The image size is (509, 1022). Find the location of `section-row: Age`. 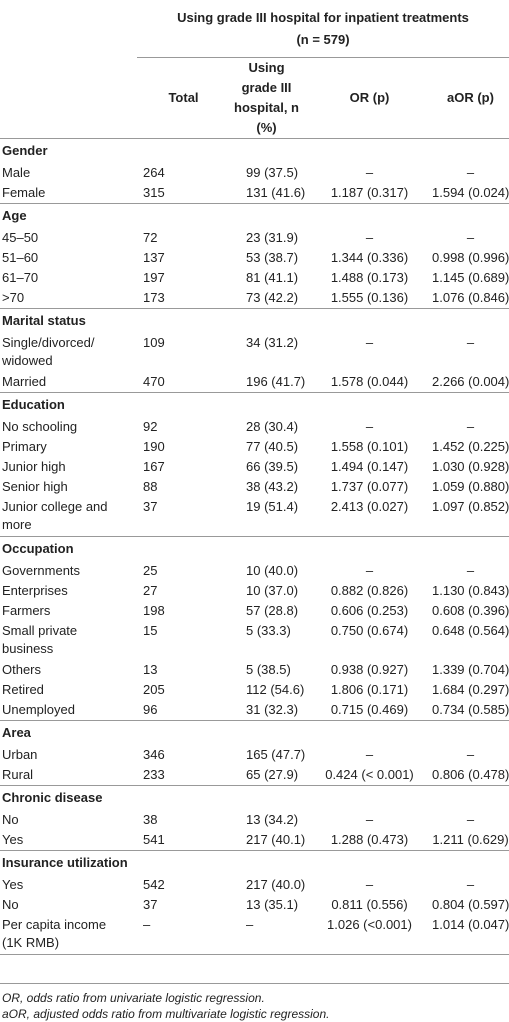

section-row: Age is located at coordinates (254, 216).